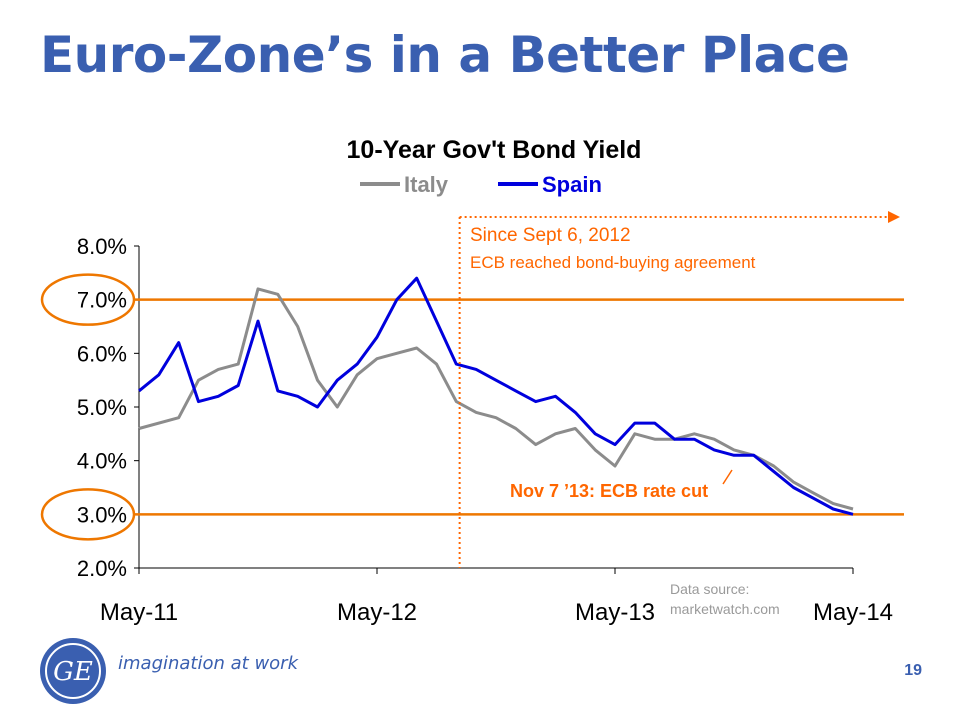 The image size is (960, 720). Describe the element at coordinates (572, 184) in the screenshot. I see `legend-label-spain: Spain` at that location.